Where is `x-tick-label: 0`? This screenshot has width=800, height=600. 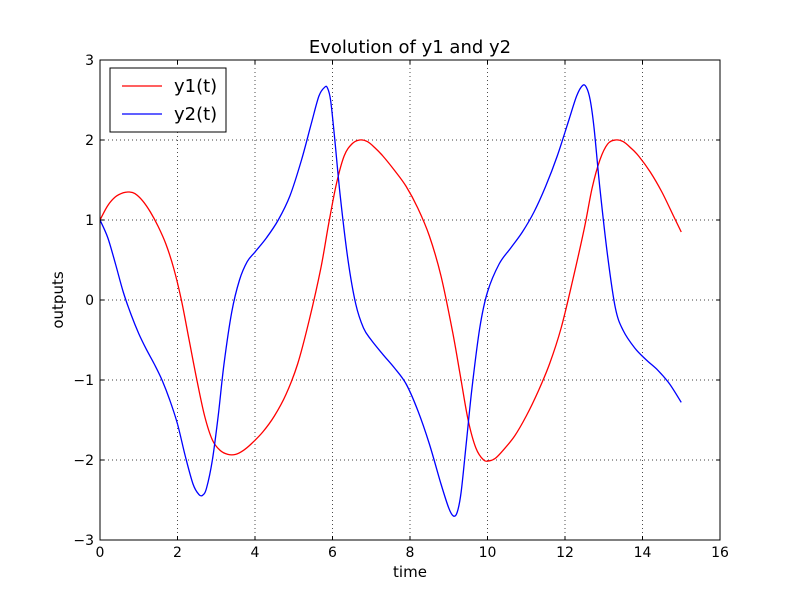 x-tick-label: 0 is located at coordinates (100, 553).